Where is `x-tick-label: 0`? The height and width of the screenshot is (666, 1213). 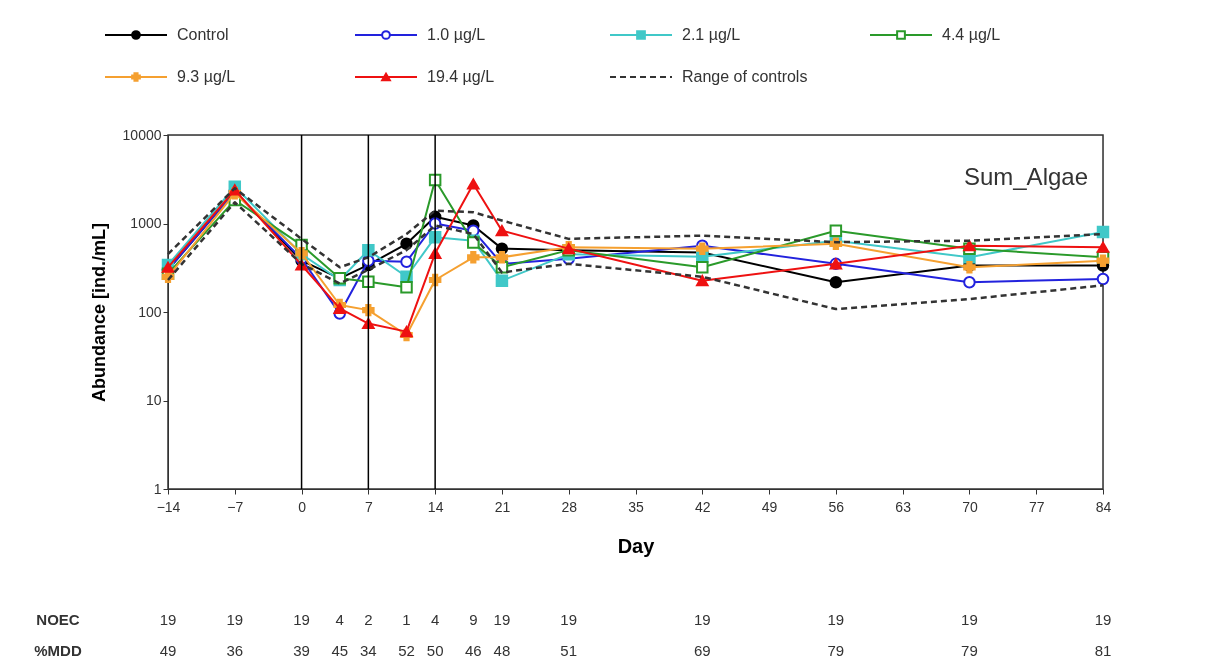
x-tick-label: 0 is located at coordinates (302, 506).